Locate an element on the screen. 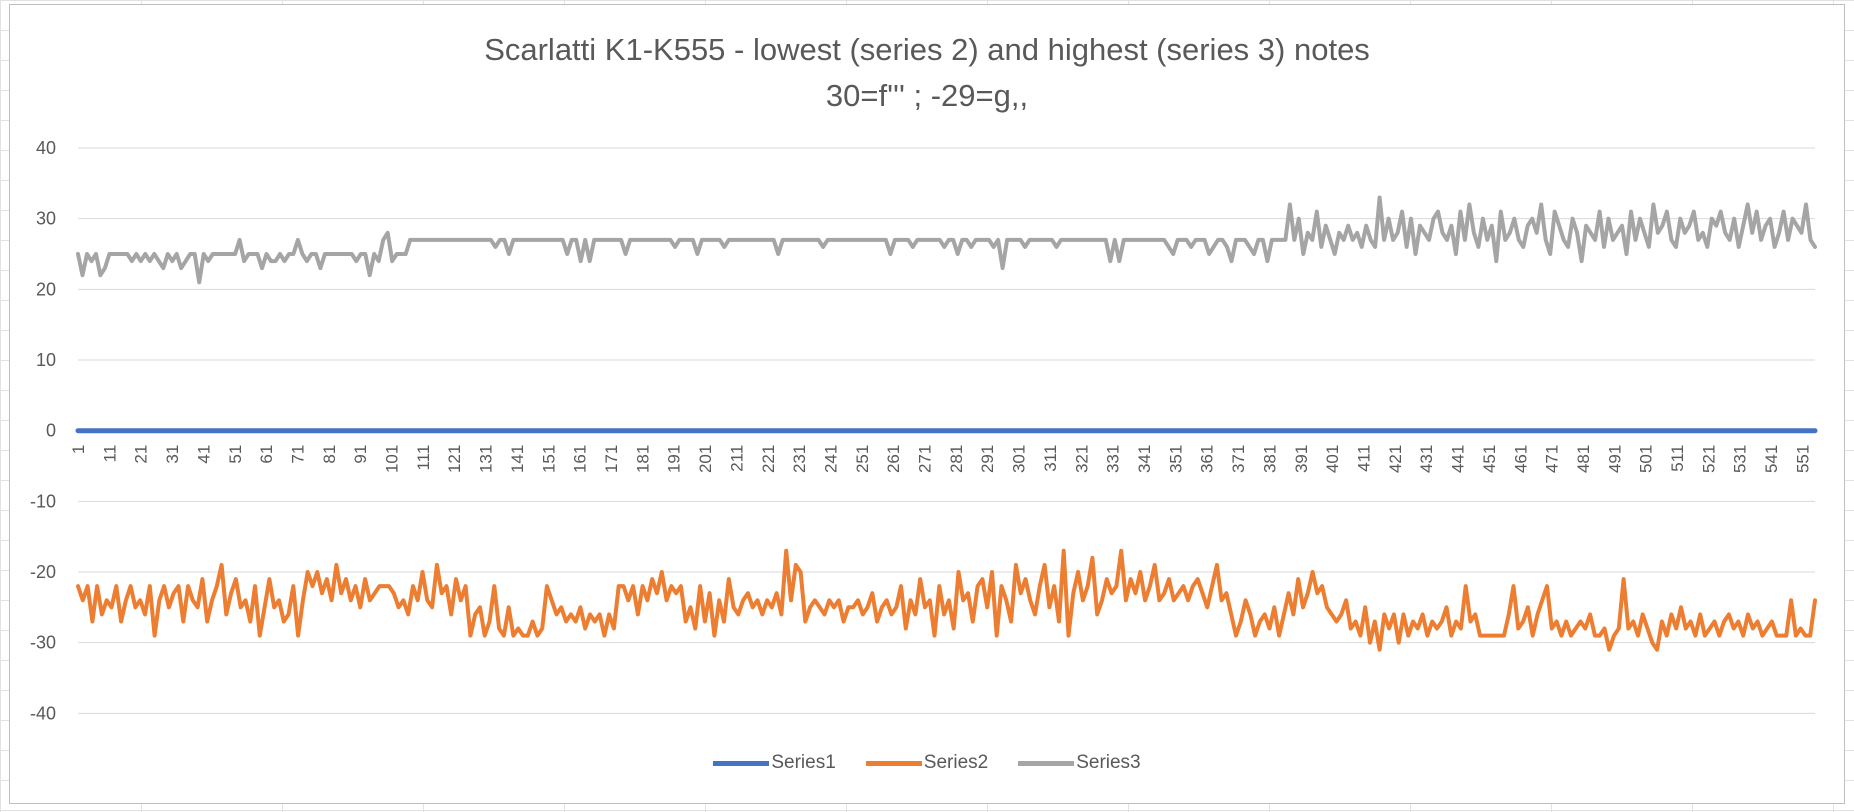 Image resolution: width=1854 pixels, height=812 pixels. x-tick-label: 31 is located at coordinates (172, 454).